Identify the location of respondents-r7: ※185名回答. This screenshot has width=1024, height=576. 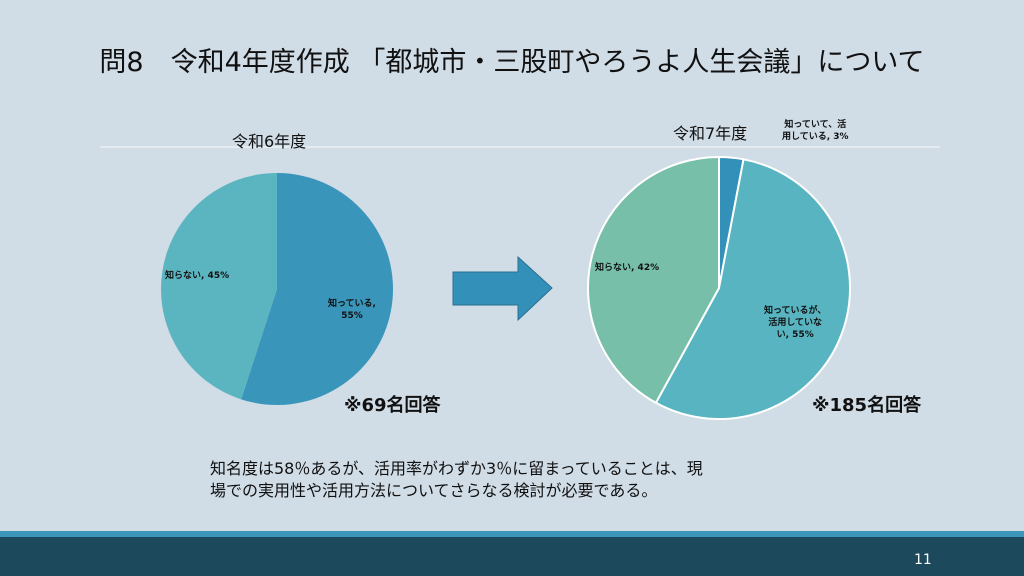
(867, 405).